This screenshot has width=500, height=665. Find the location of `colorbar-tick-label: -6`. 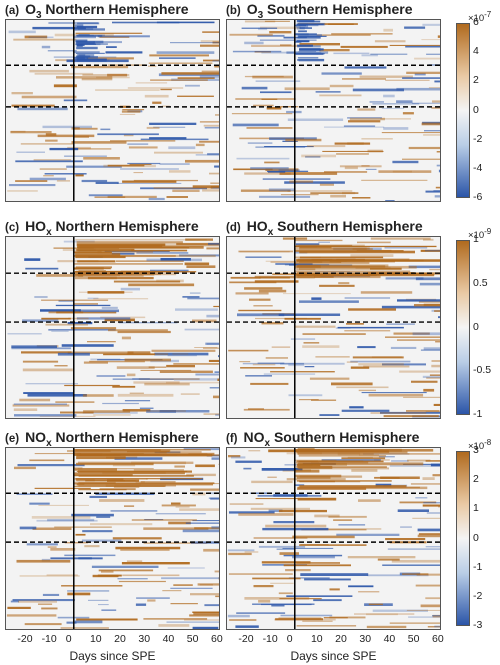

colorbar-tick-label: -6 is located at coordinates (478, 197).